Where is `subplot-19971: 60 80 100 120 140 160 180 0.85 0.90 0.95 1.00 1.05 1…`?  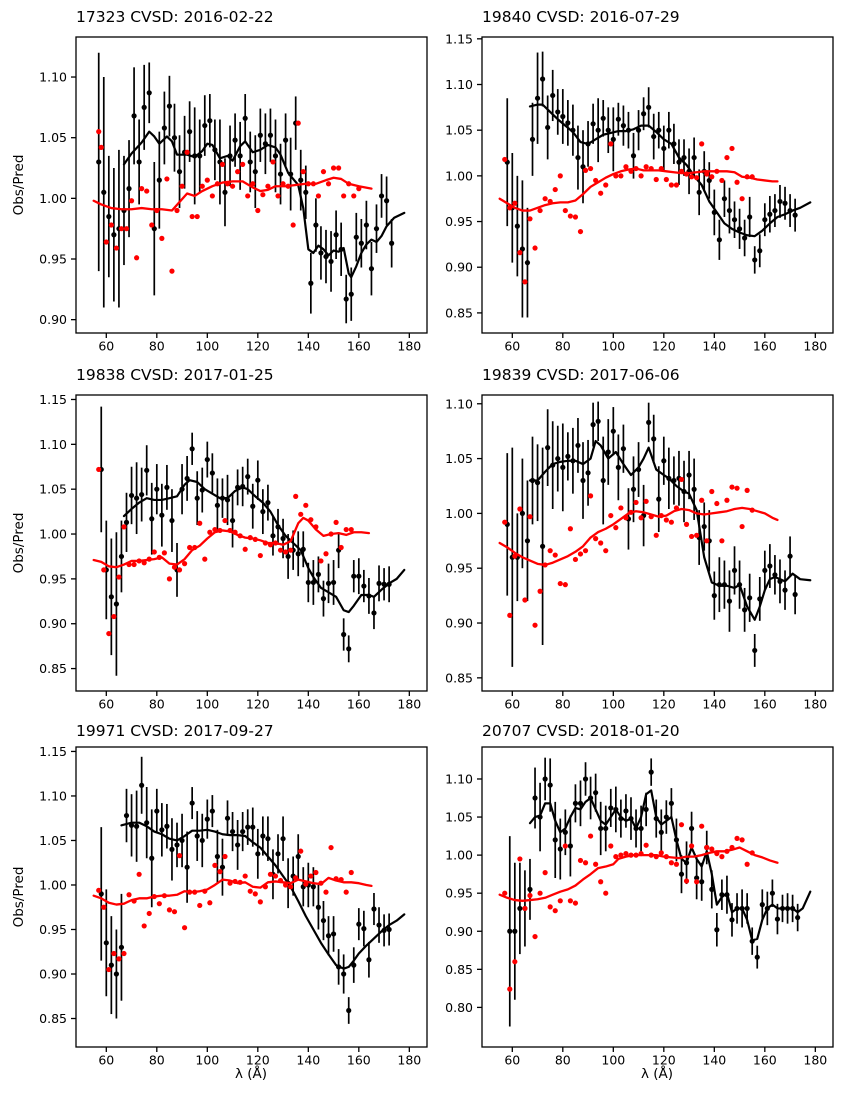 subplot-19971: 60 80 100 120 140 160 180 0.85 0.90 0.95 1.00 1.05 1… is located at coordinates (233, 906).